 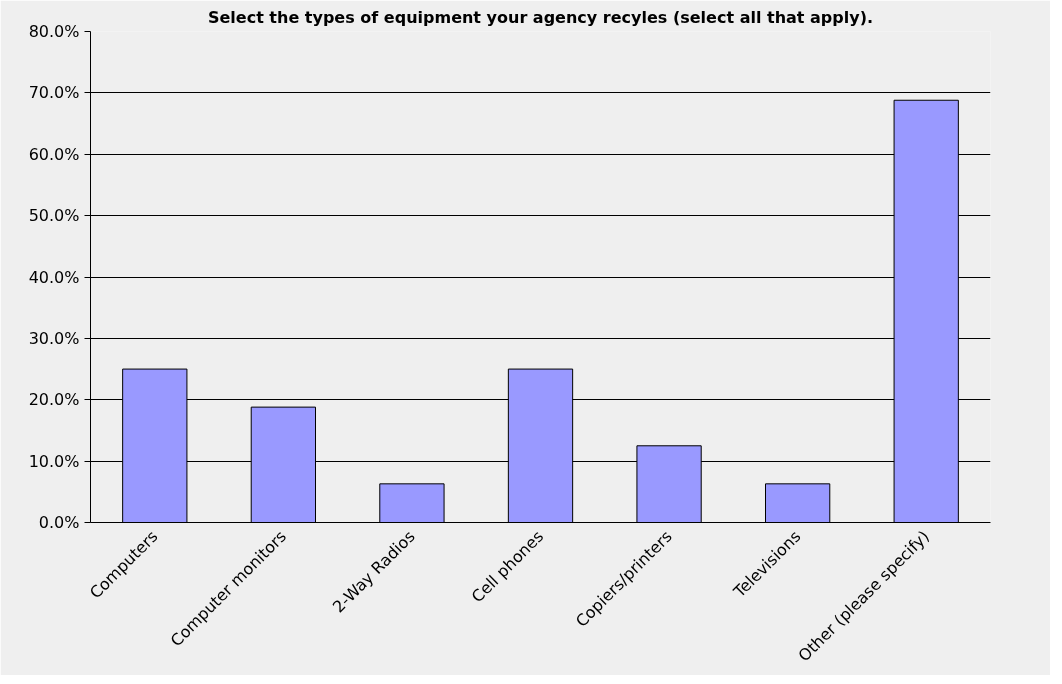 What do you see at coordinates (54, 31) in the screenshot?
I see `y-tick-label: 80.0%` at bounding box center [54, 31].